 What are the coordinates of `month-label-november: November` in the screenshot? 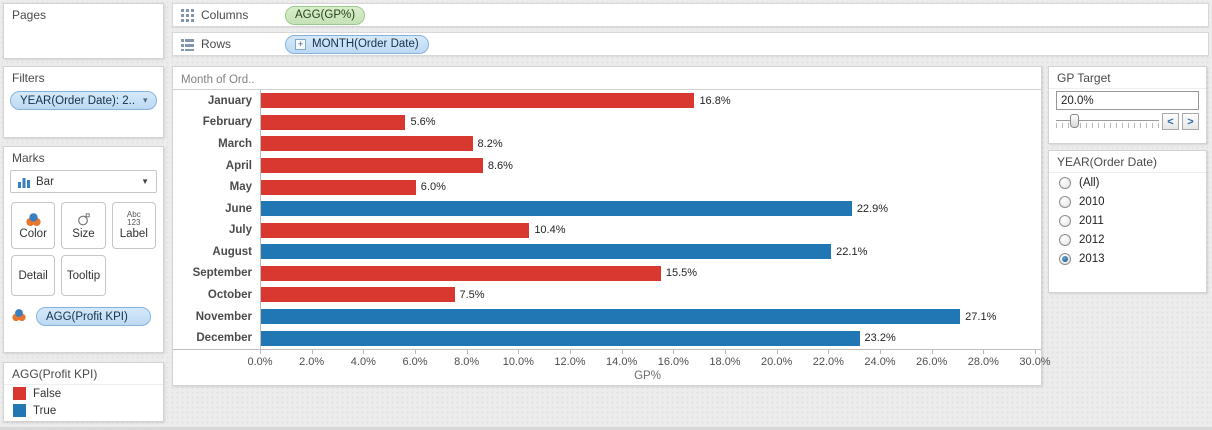 It's located at (223, 316).